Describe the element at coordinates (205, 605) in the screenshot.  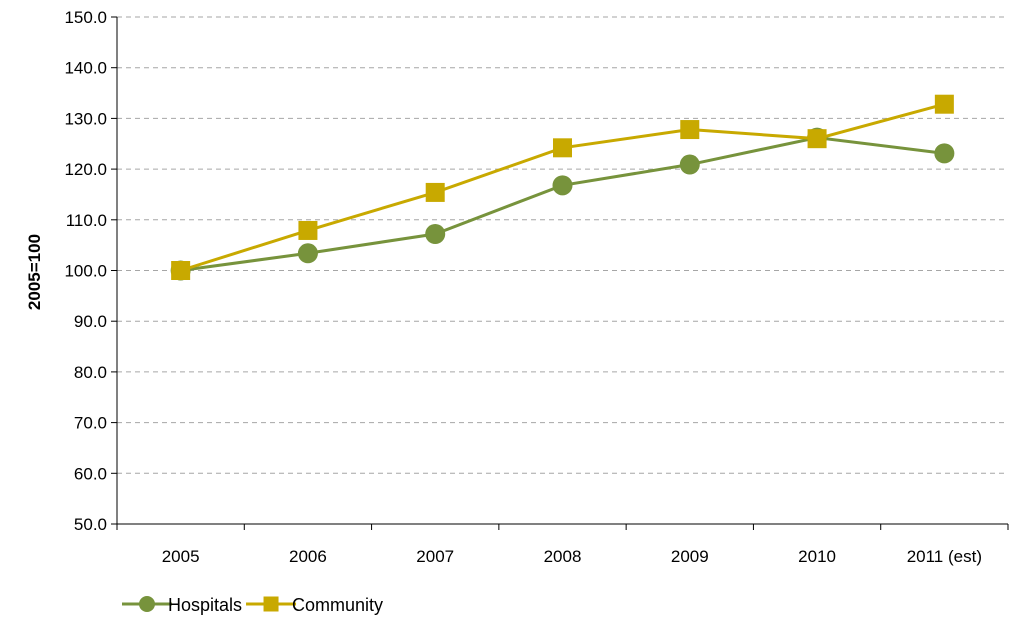
I see `legend-label: Hospitals` at that location.